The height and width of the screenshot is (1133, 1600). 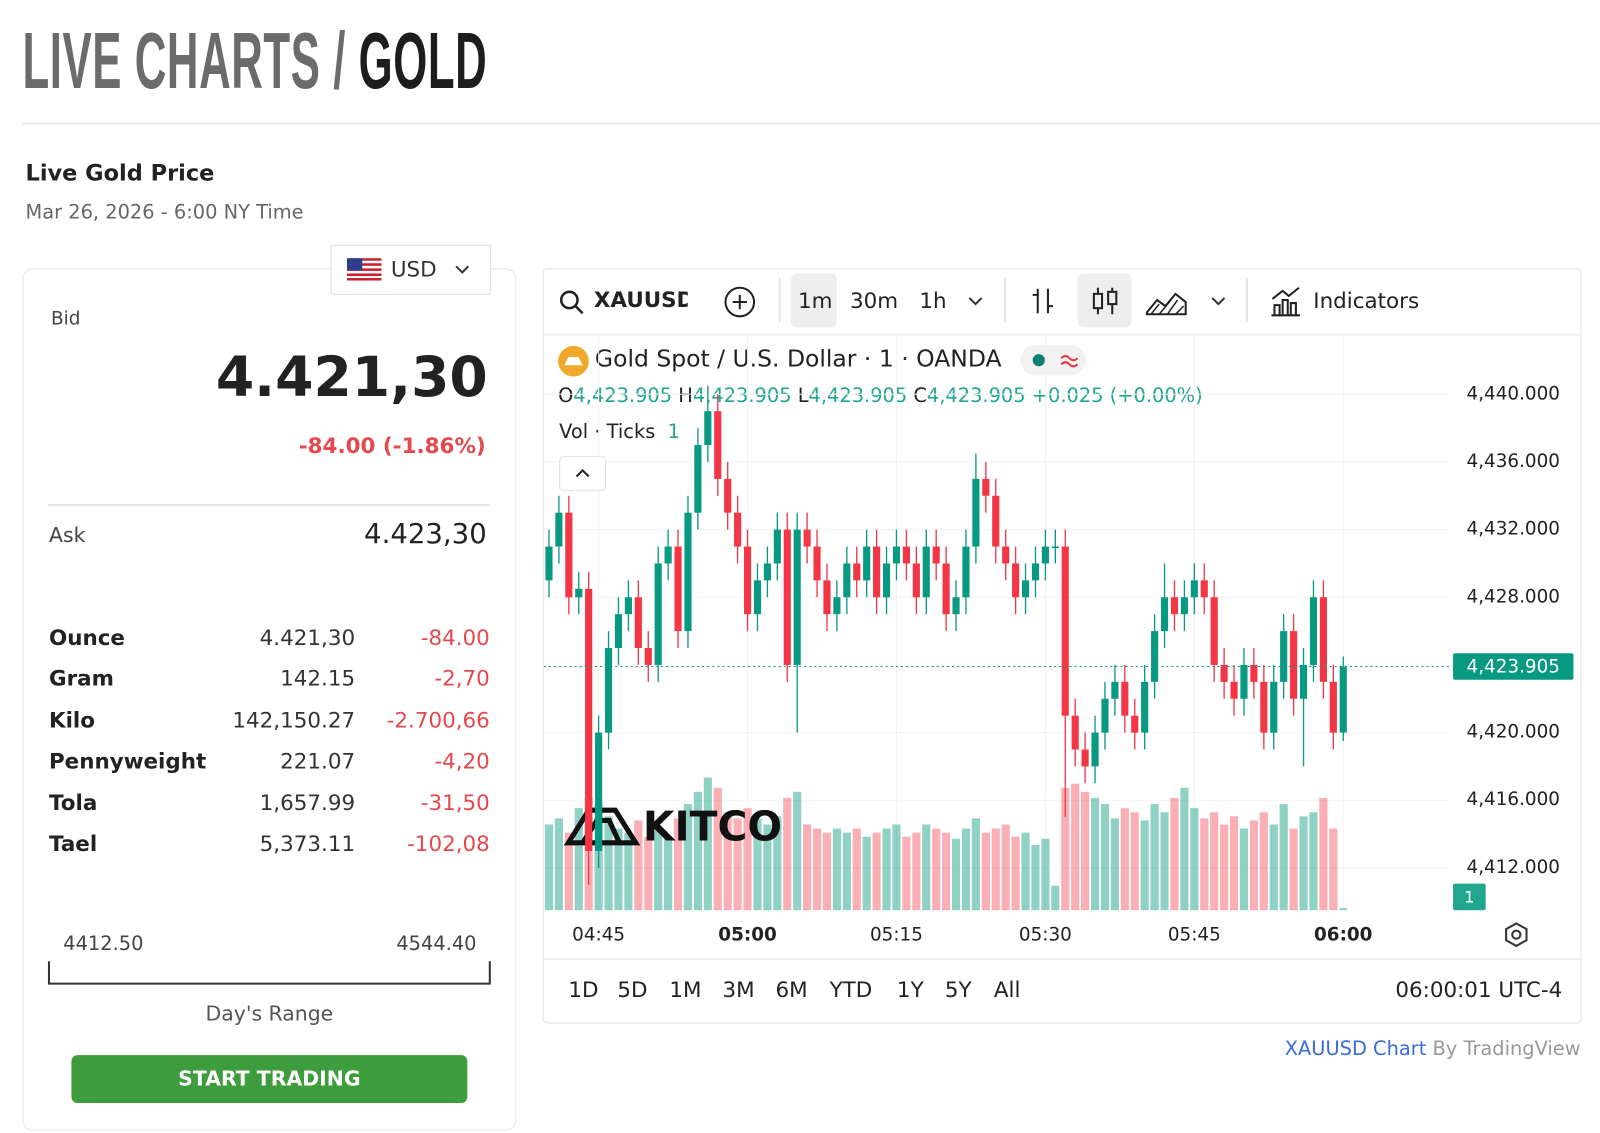 I want to click on chart-link: XAUUSD Chart, so click(x=1355, y=1049).